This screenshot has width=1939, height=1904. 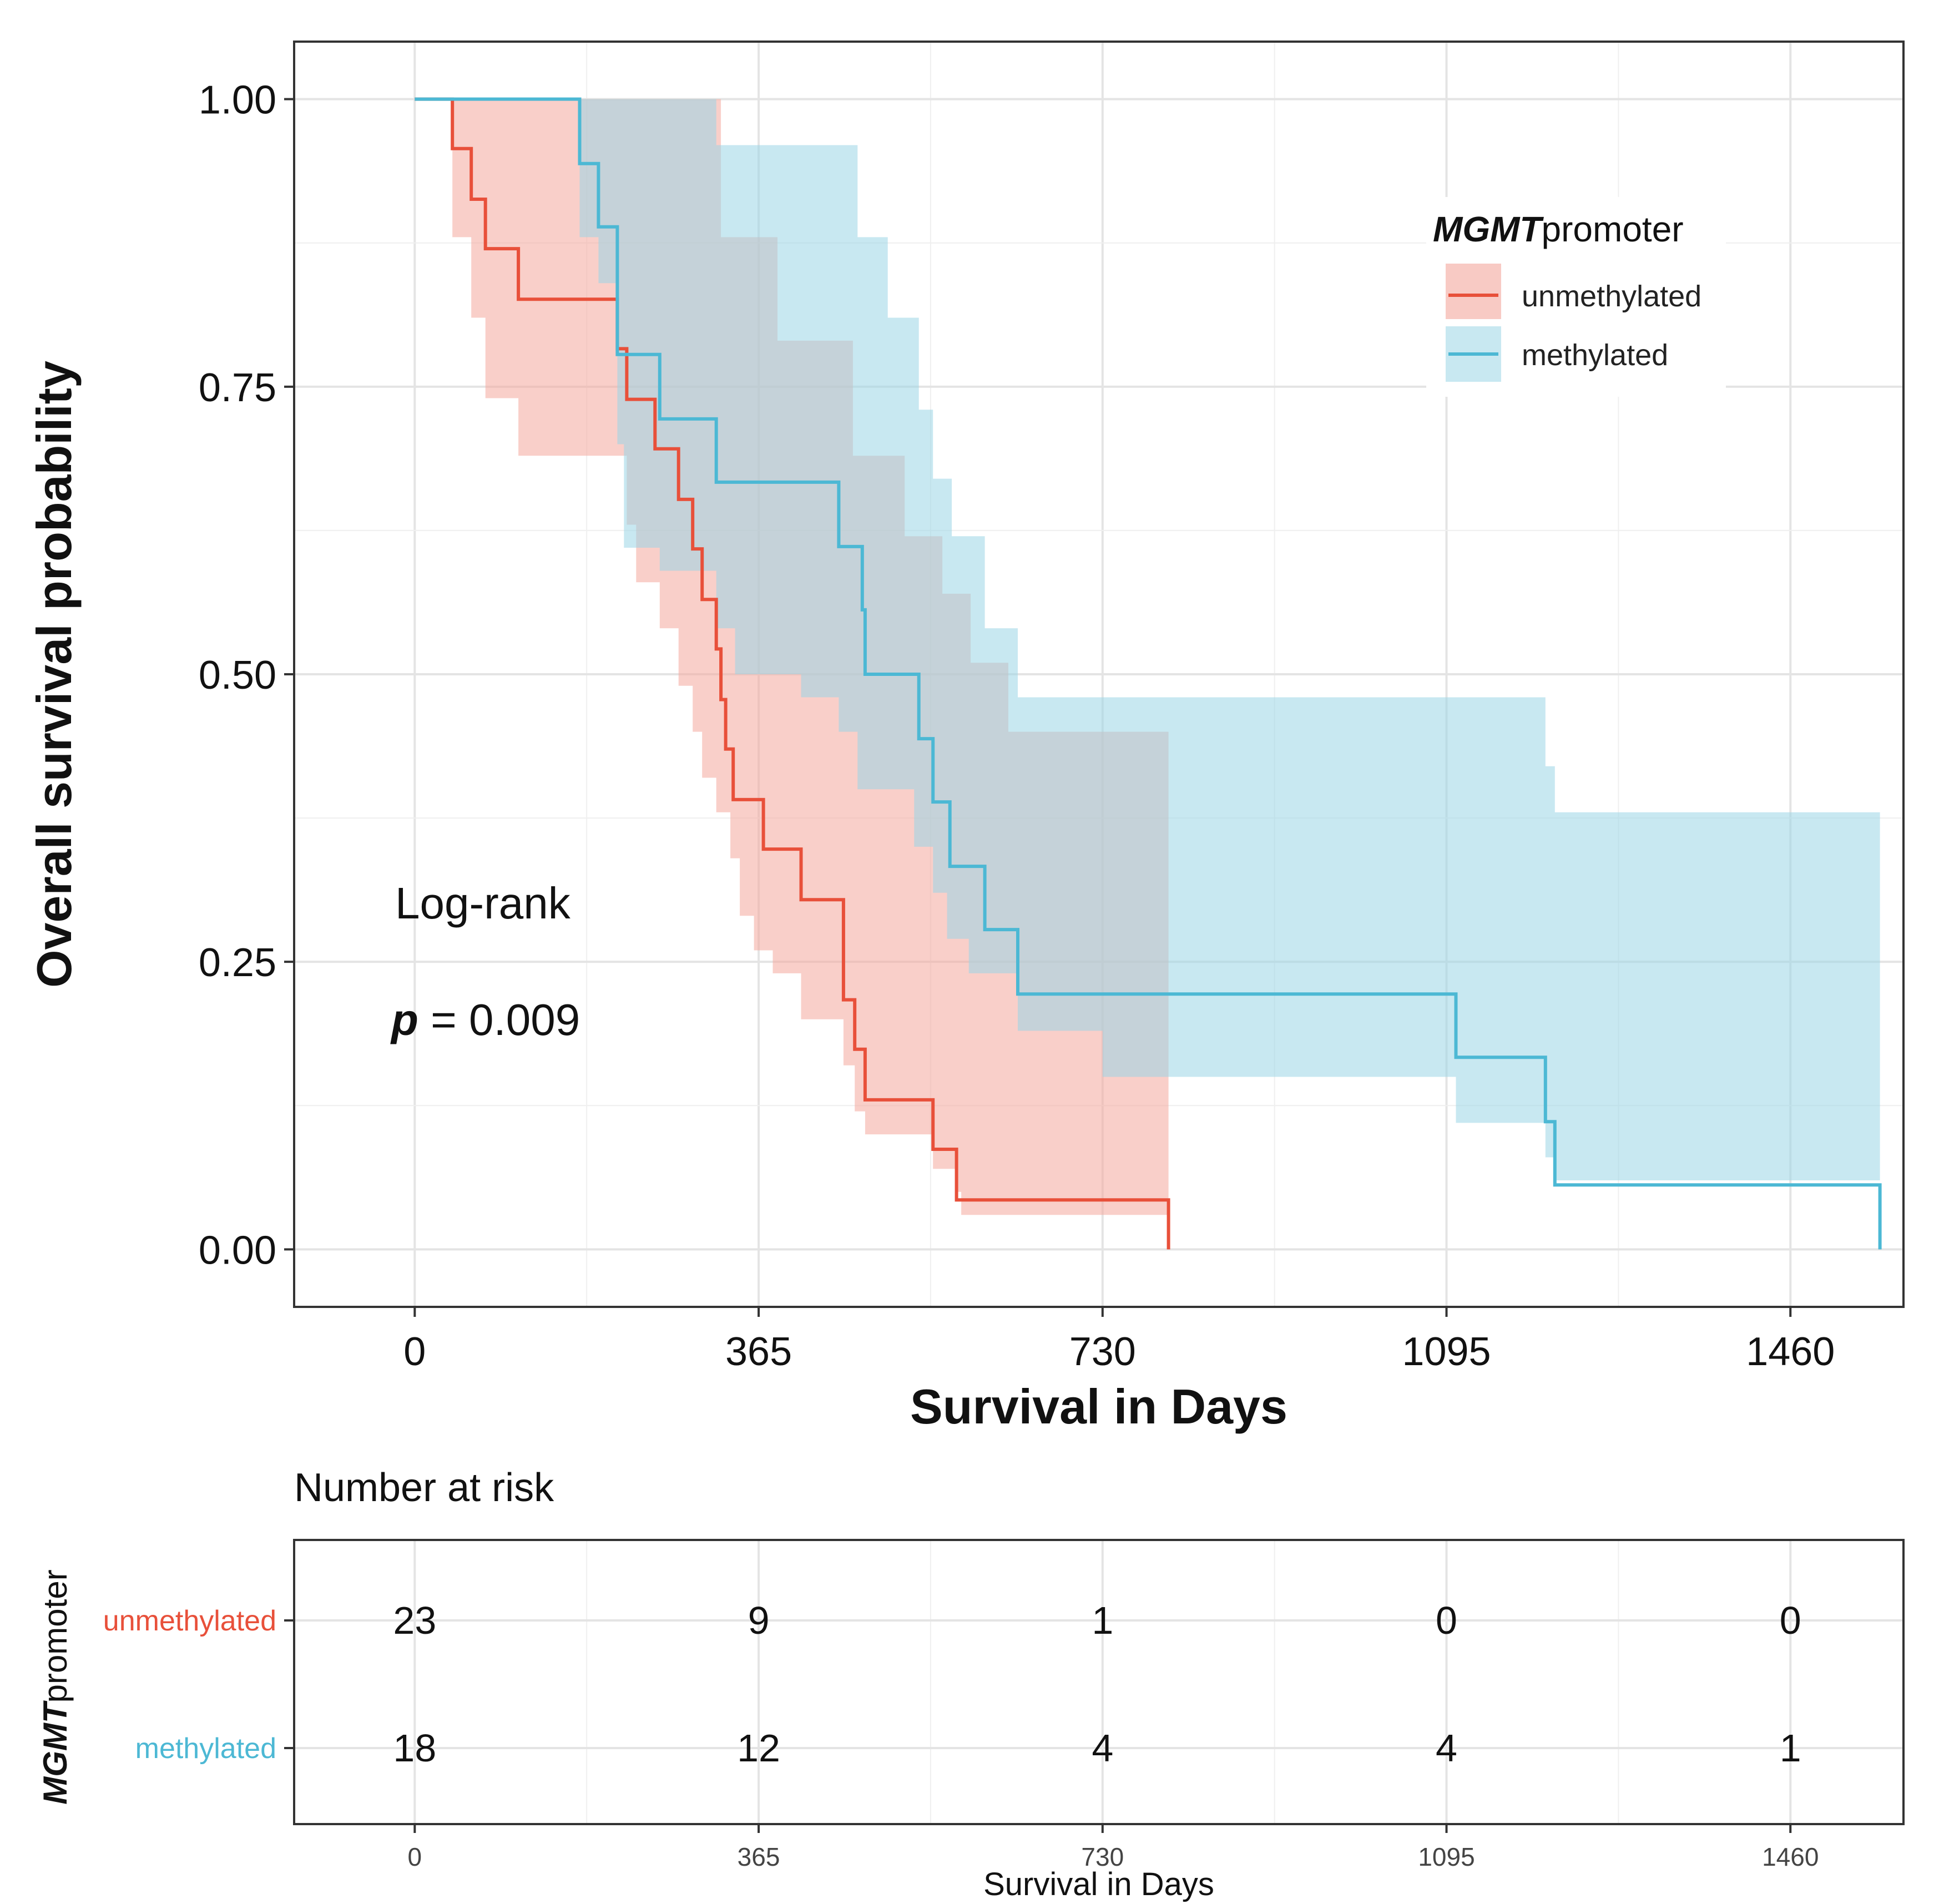 I want to click on x-axis-title: Survival in Days, so click(x=1098, y=1406).